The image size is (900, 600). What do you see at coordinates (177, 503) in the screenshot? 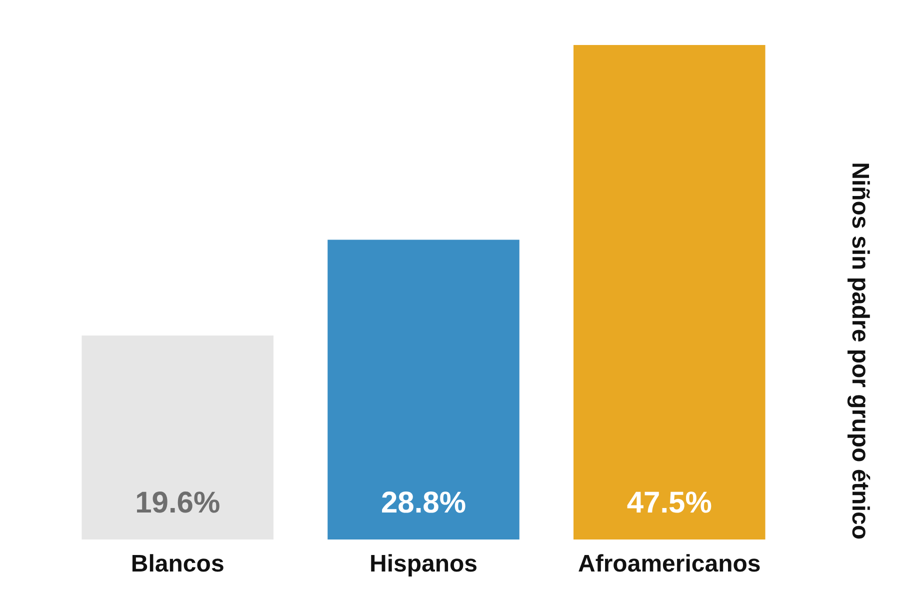
I see `data-label: 19.6%` at bounding box center [177, 503].